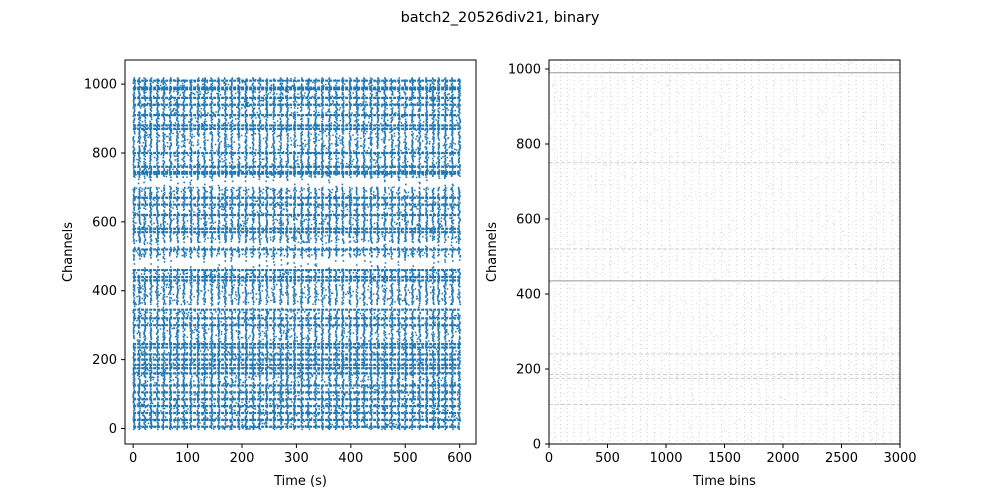 The image size is (1000, 500). Describe the element at coordinates (68, 252) in the screenshot. I see `y-axis-label-left: Channels` at that location.